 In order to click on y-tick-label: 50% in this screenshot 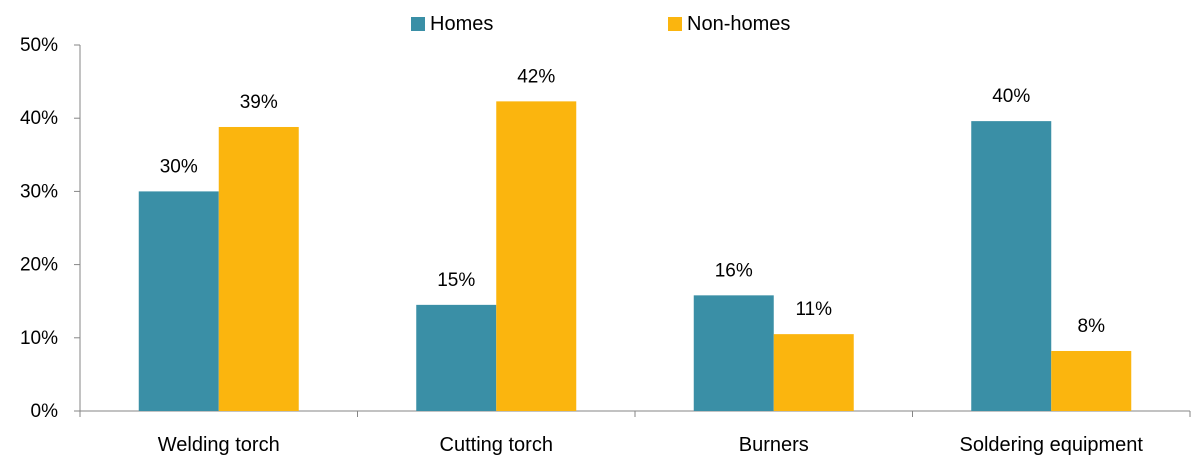, I will do `click(39, 45)`.